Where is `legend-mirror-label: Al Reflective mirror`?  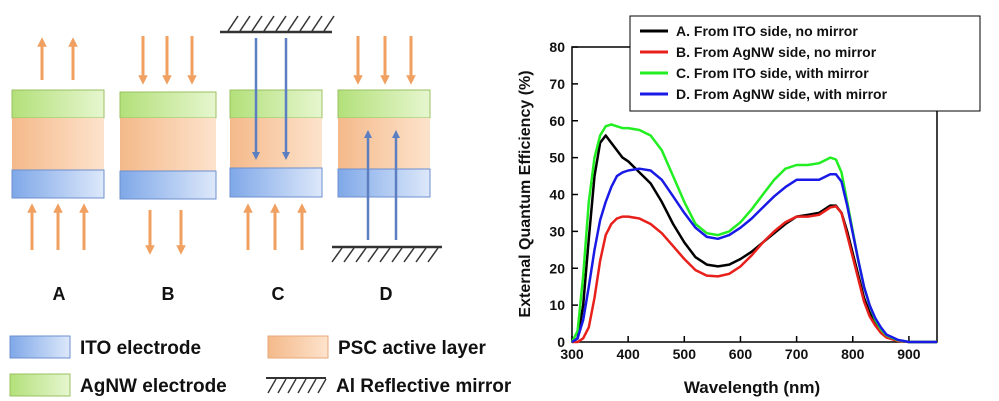
legend-mirror-label: Al Reflective mirror is located at coordinates (424, 386).